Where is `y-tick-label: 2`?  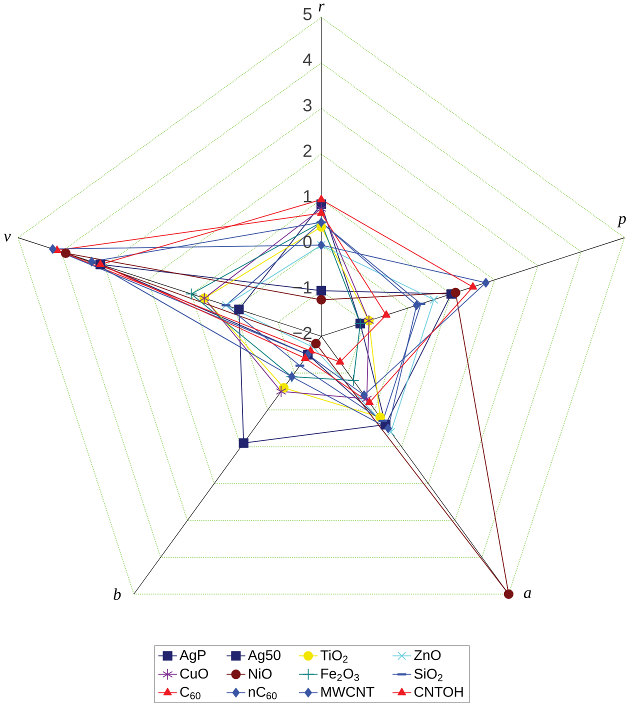 y-tick-label: 2 is located at coordinates (307, 150).